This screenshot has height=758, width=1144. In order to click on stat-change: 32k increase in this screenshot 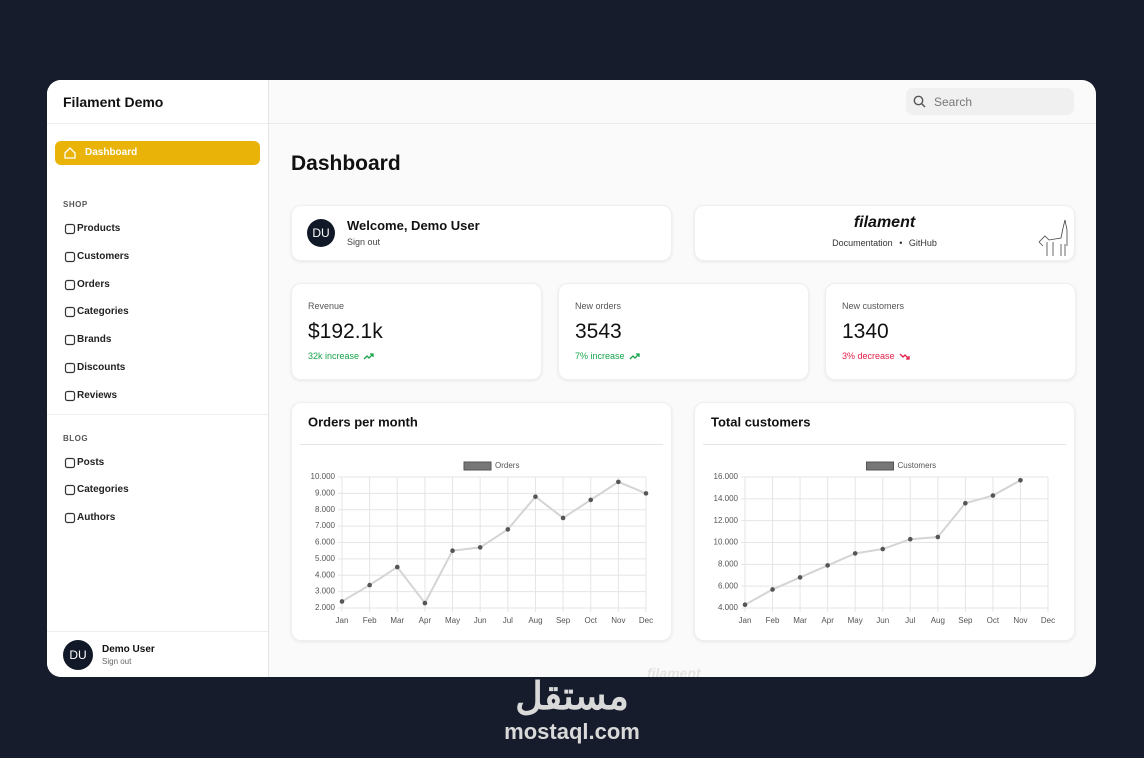, I will do `click(334, 356)`.